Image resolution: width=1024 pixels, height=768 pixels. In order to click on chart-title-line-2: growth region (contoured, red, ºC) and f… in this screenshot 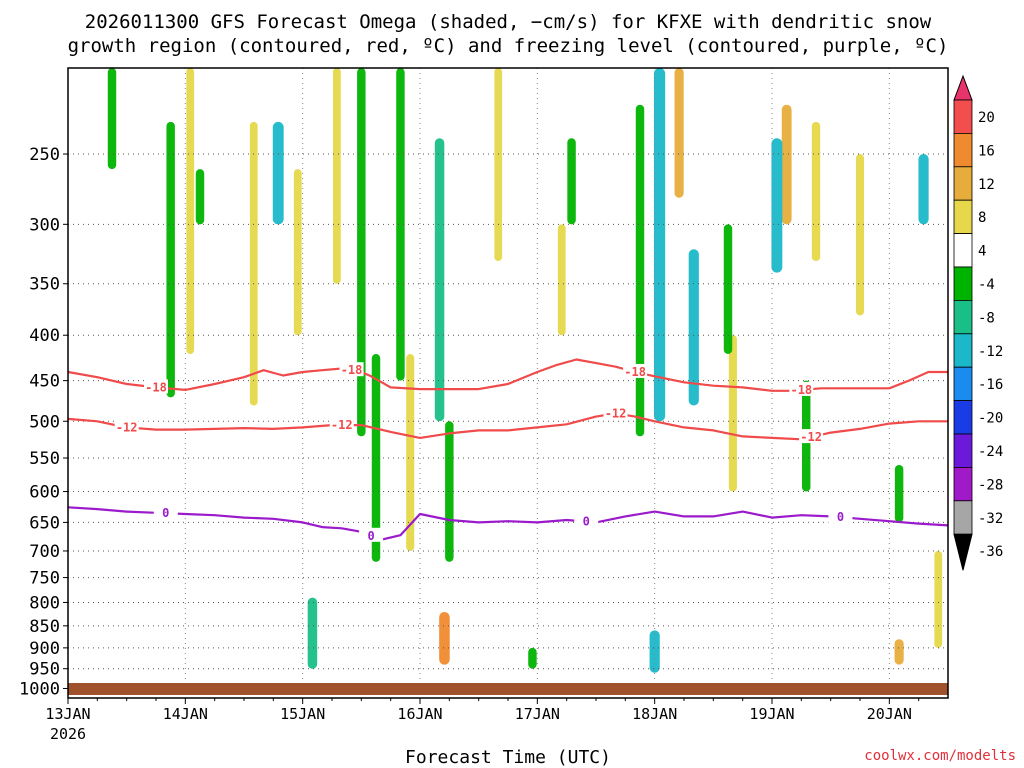, I will do `click(508, 46)`.